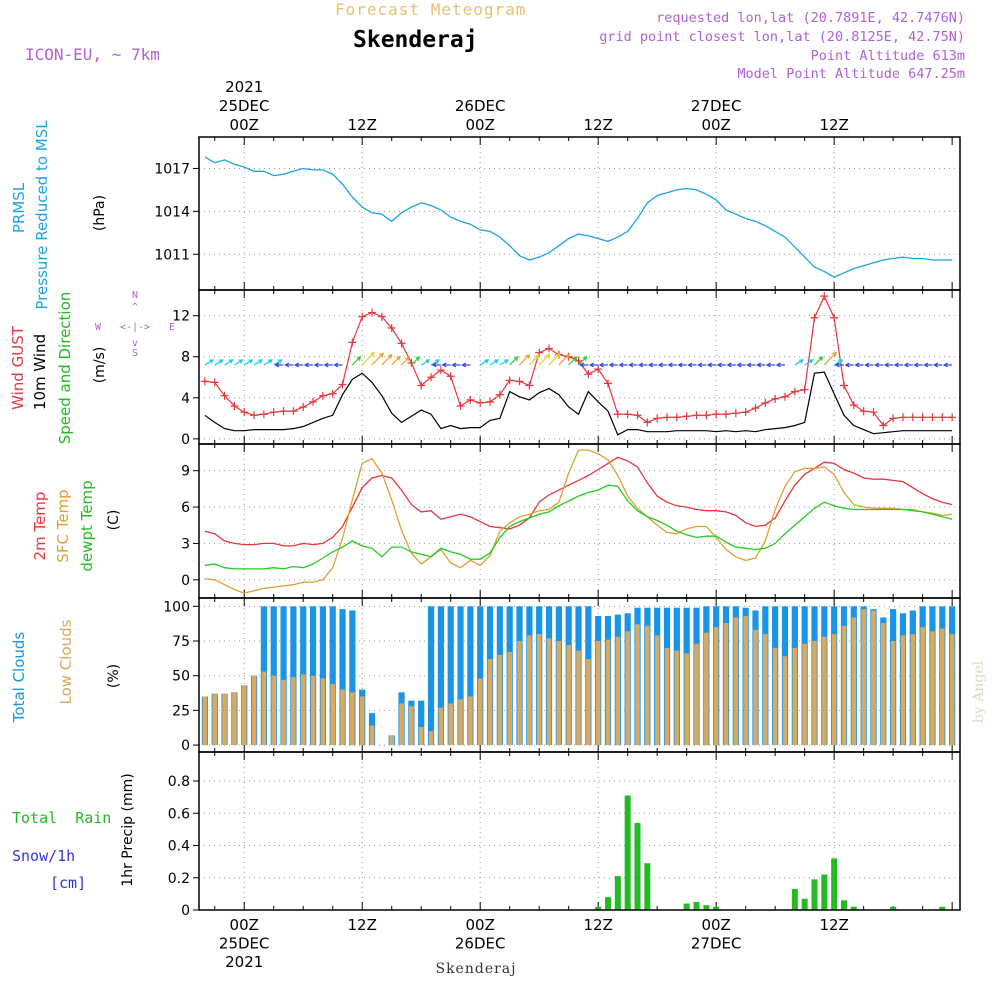 This screenshot has height=1000, width=1000. Describe the element at coordinates (172, 169) in the screenshot. I see `ytick-label: 1017` at that location.